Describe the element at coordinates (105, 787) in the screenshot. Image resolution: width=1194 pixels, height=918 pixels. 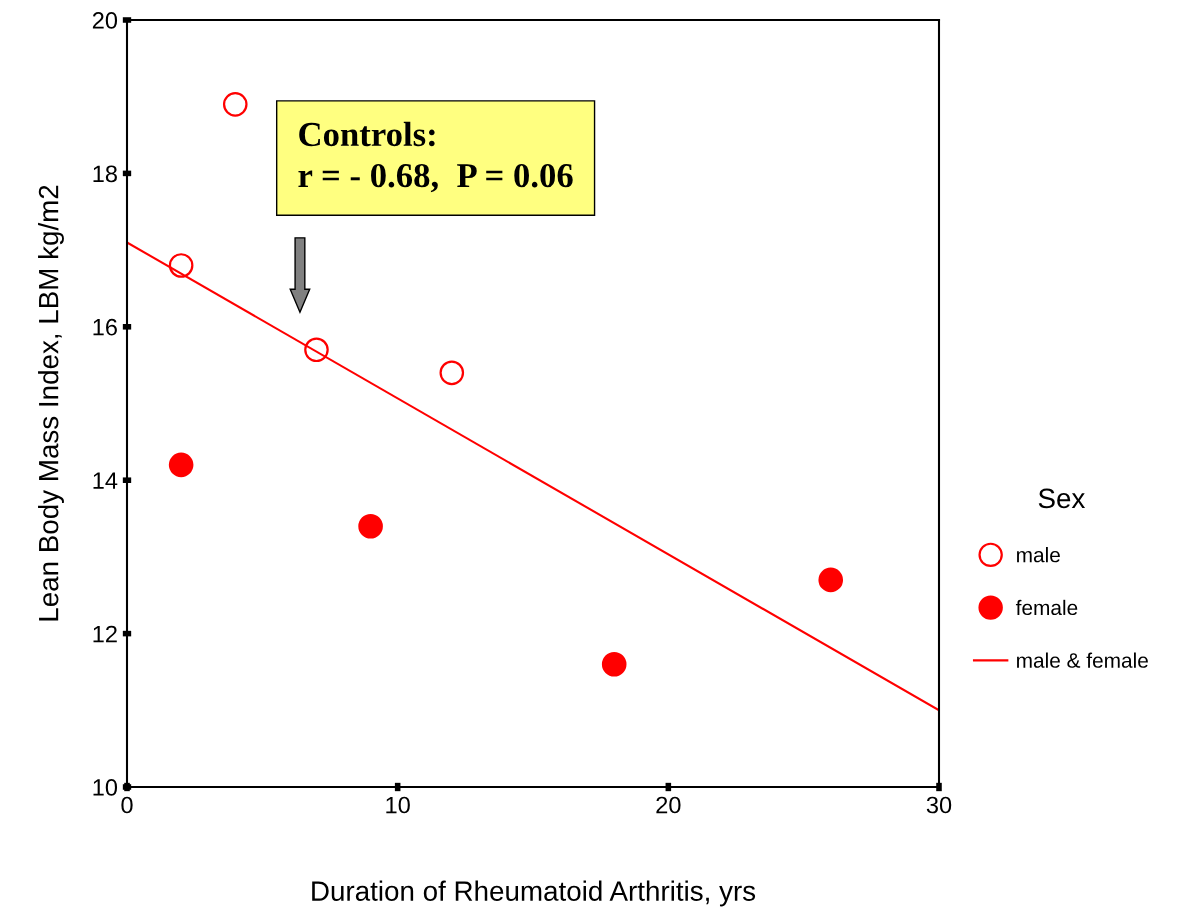
I see `y-tick-label: 10` at that location.